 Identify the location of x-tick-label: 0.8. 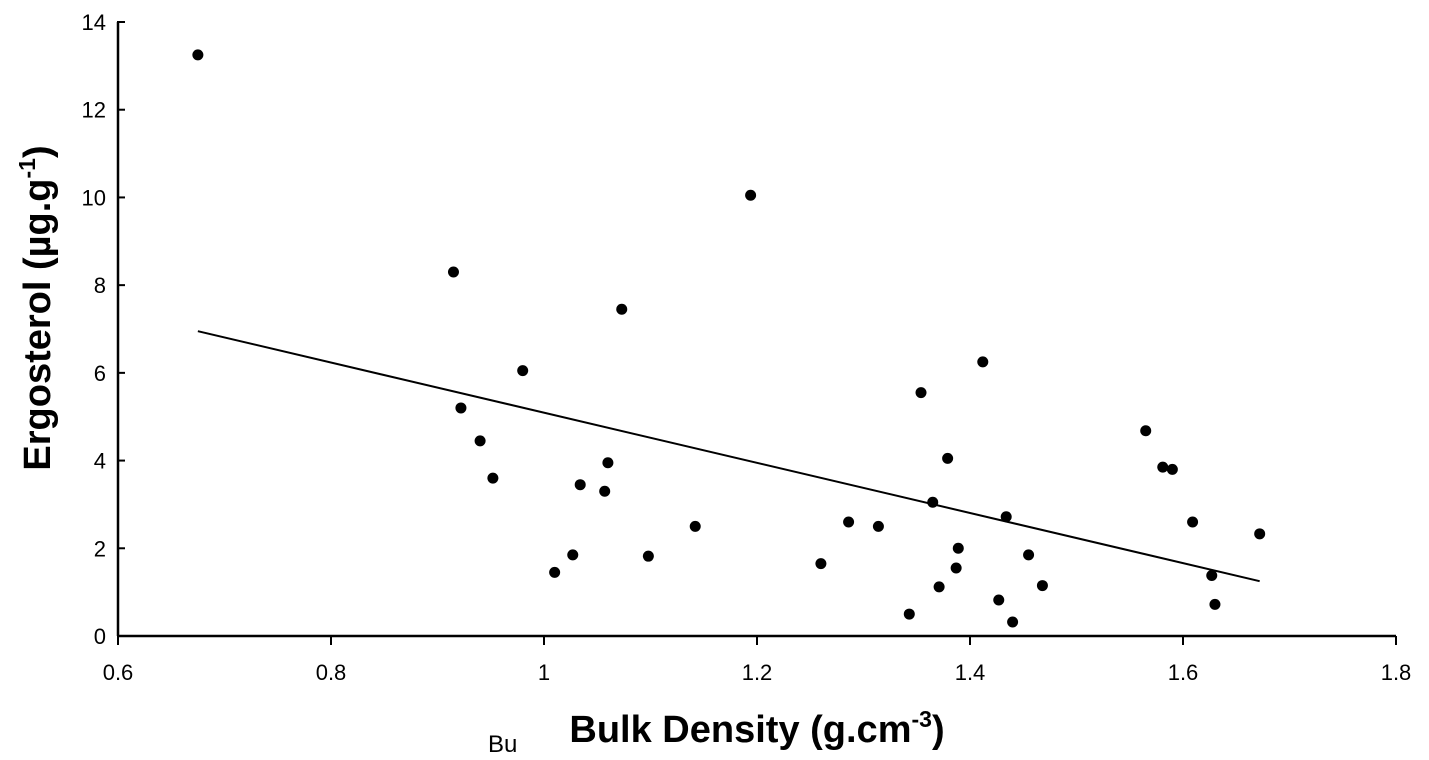
(331, 672).